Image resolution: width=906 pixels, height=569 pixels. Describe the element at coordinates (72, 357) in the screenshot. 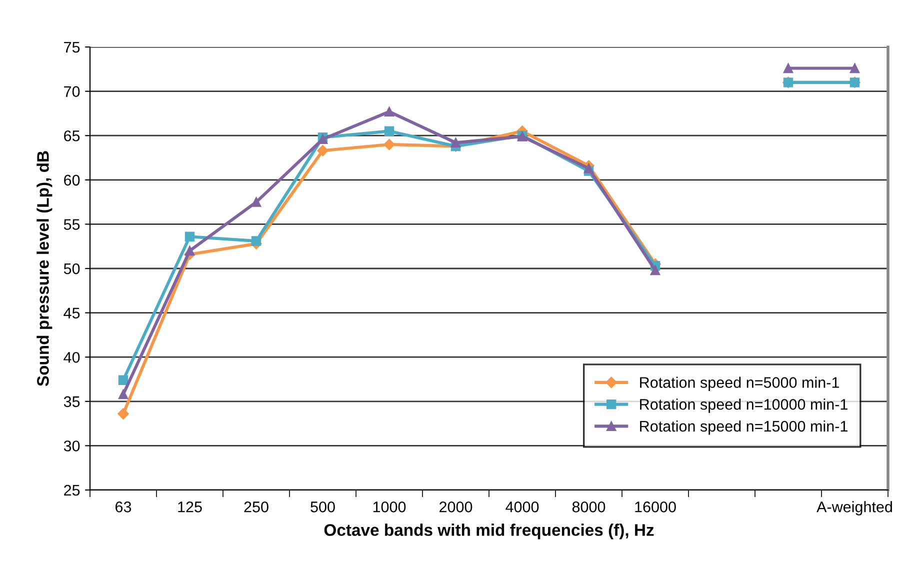

I see `y-tick-label: 40` at that location.